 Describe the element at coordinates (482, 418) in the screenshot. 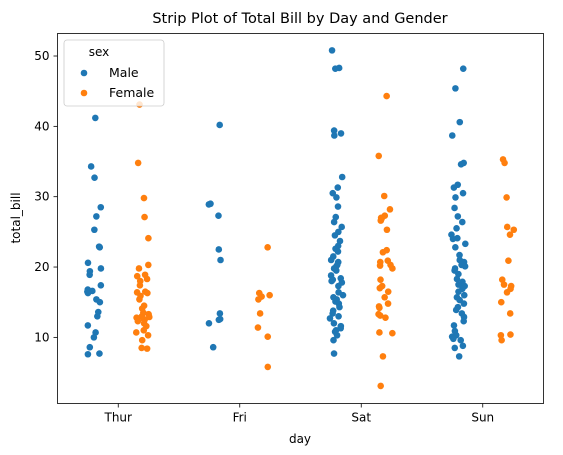

I see `x-tick-label: Sun` at that location.